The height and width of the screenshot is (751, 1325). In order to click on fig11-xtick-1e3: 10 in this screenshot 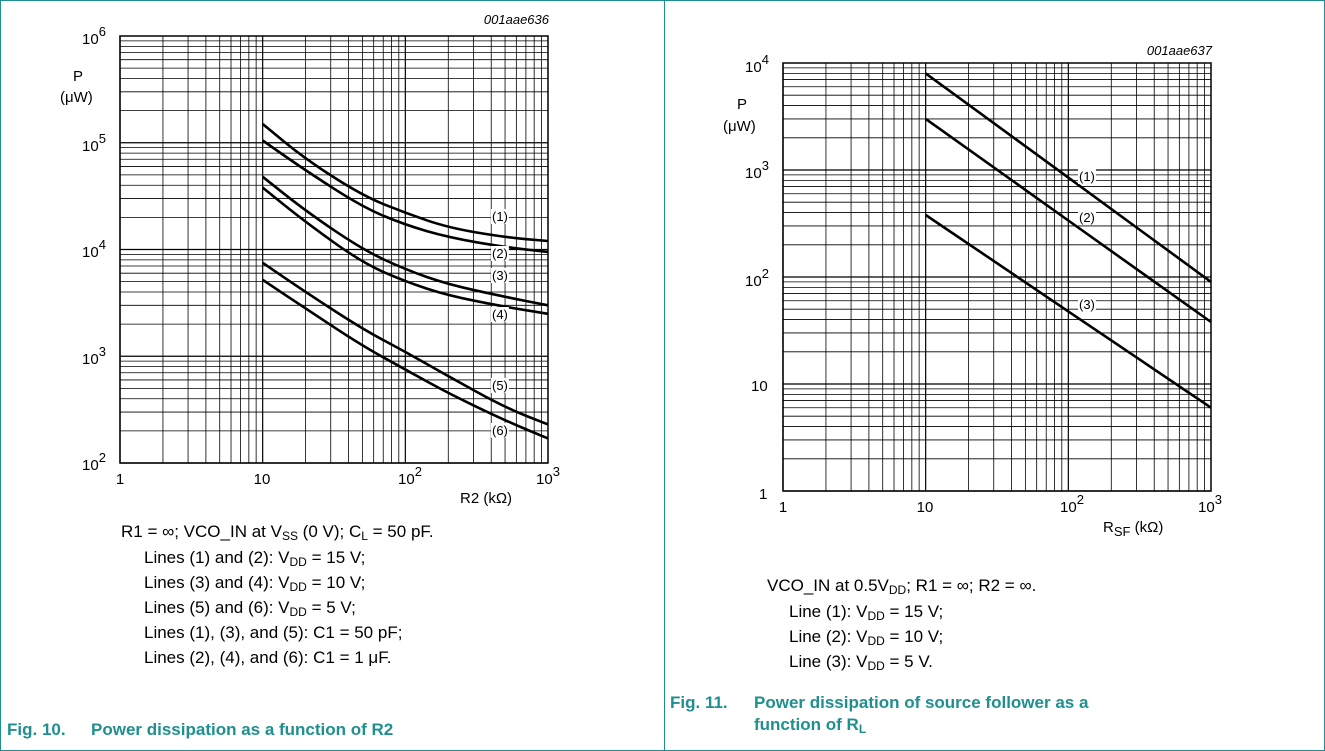, I will do `click(1206, 507)`.